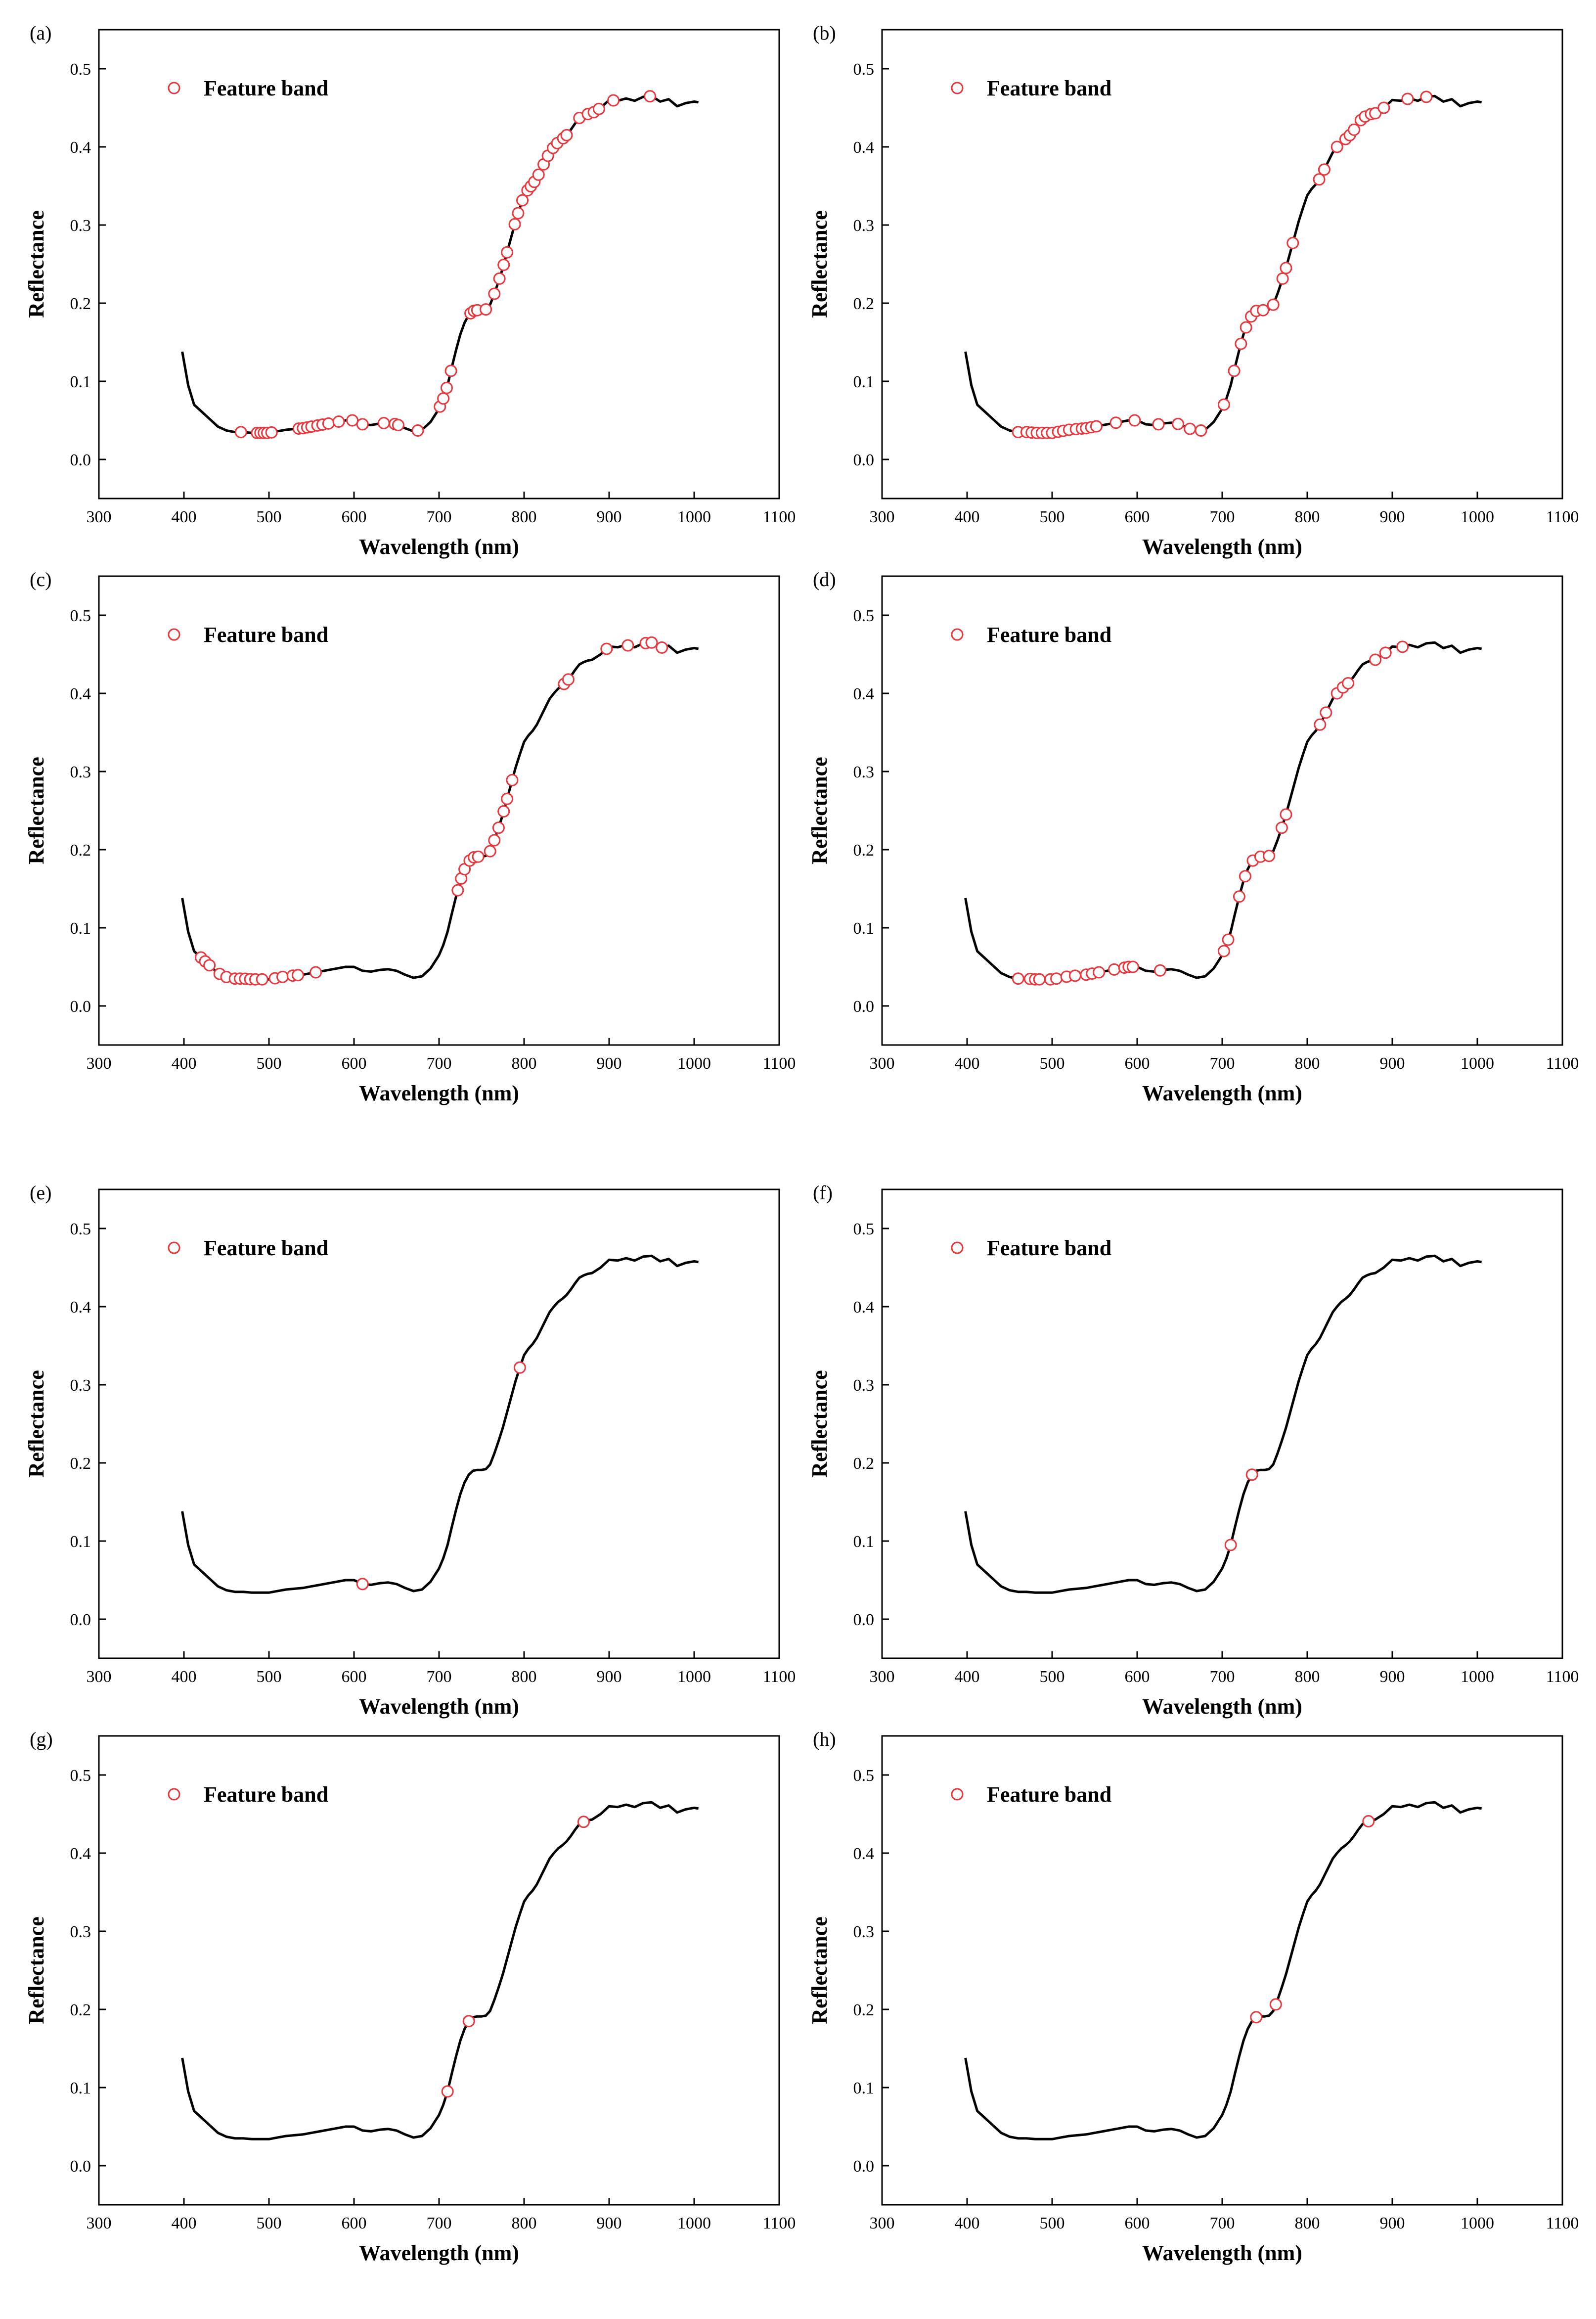  What do you see at coordinates (40, 33) in the screenshot?
I see `panel-label: (a)` at bounding box center [40, 33].